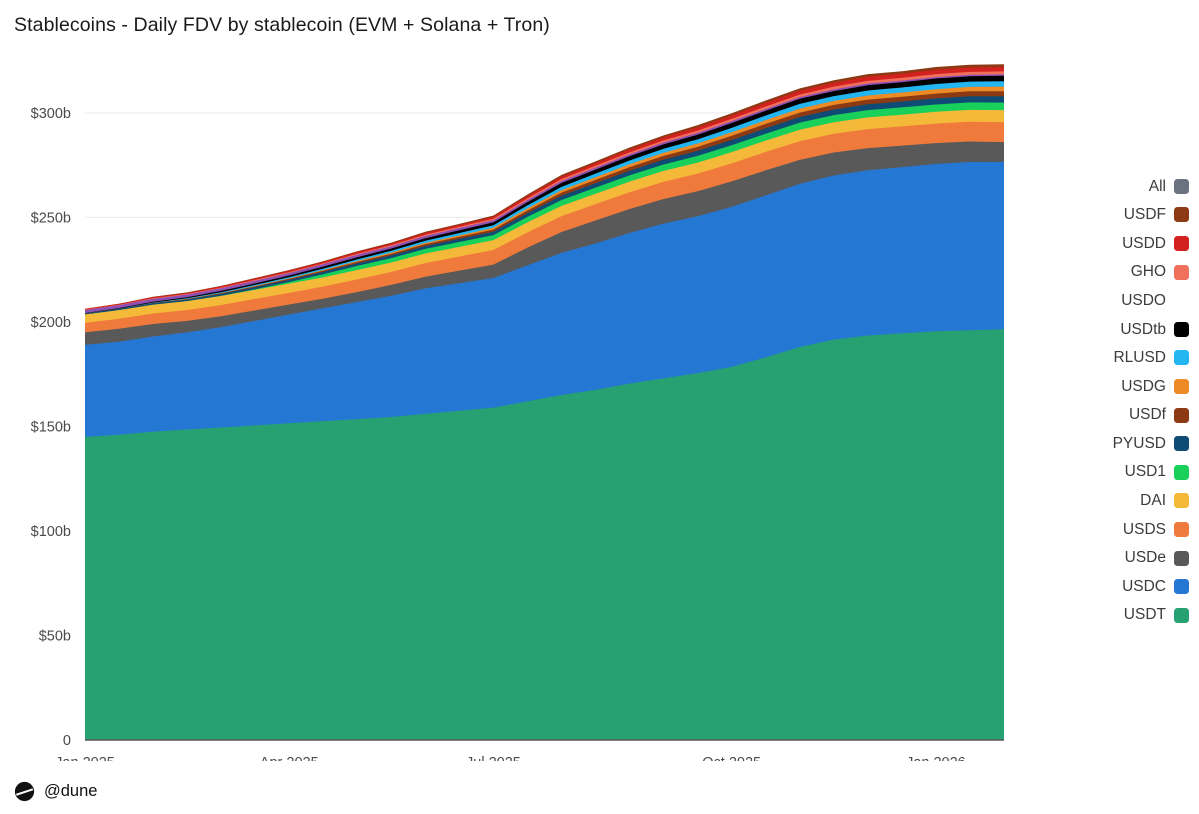 Image resolution: width=1199 pixels, height=814 pixels. I want to click on legend-item-usdc: USDC, so click(1155, 586).